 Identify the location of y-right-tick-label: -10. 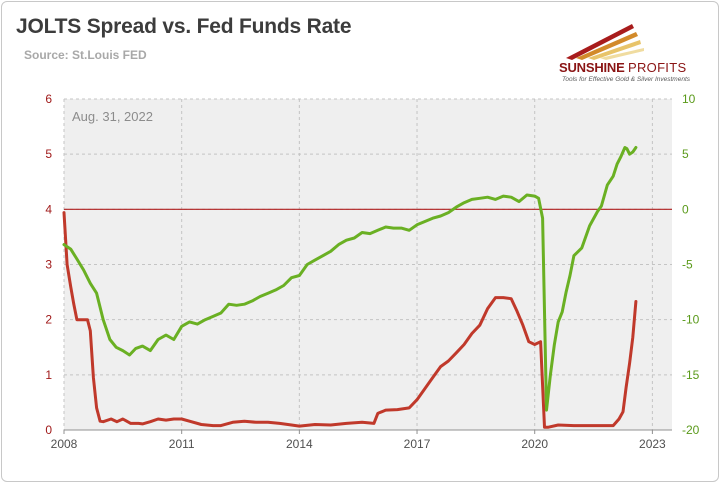
(691, 320).